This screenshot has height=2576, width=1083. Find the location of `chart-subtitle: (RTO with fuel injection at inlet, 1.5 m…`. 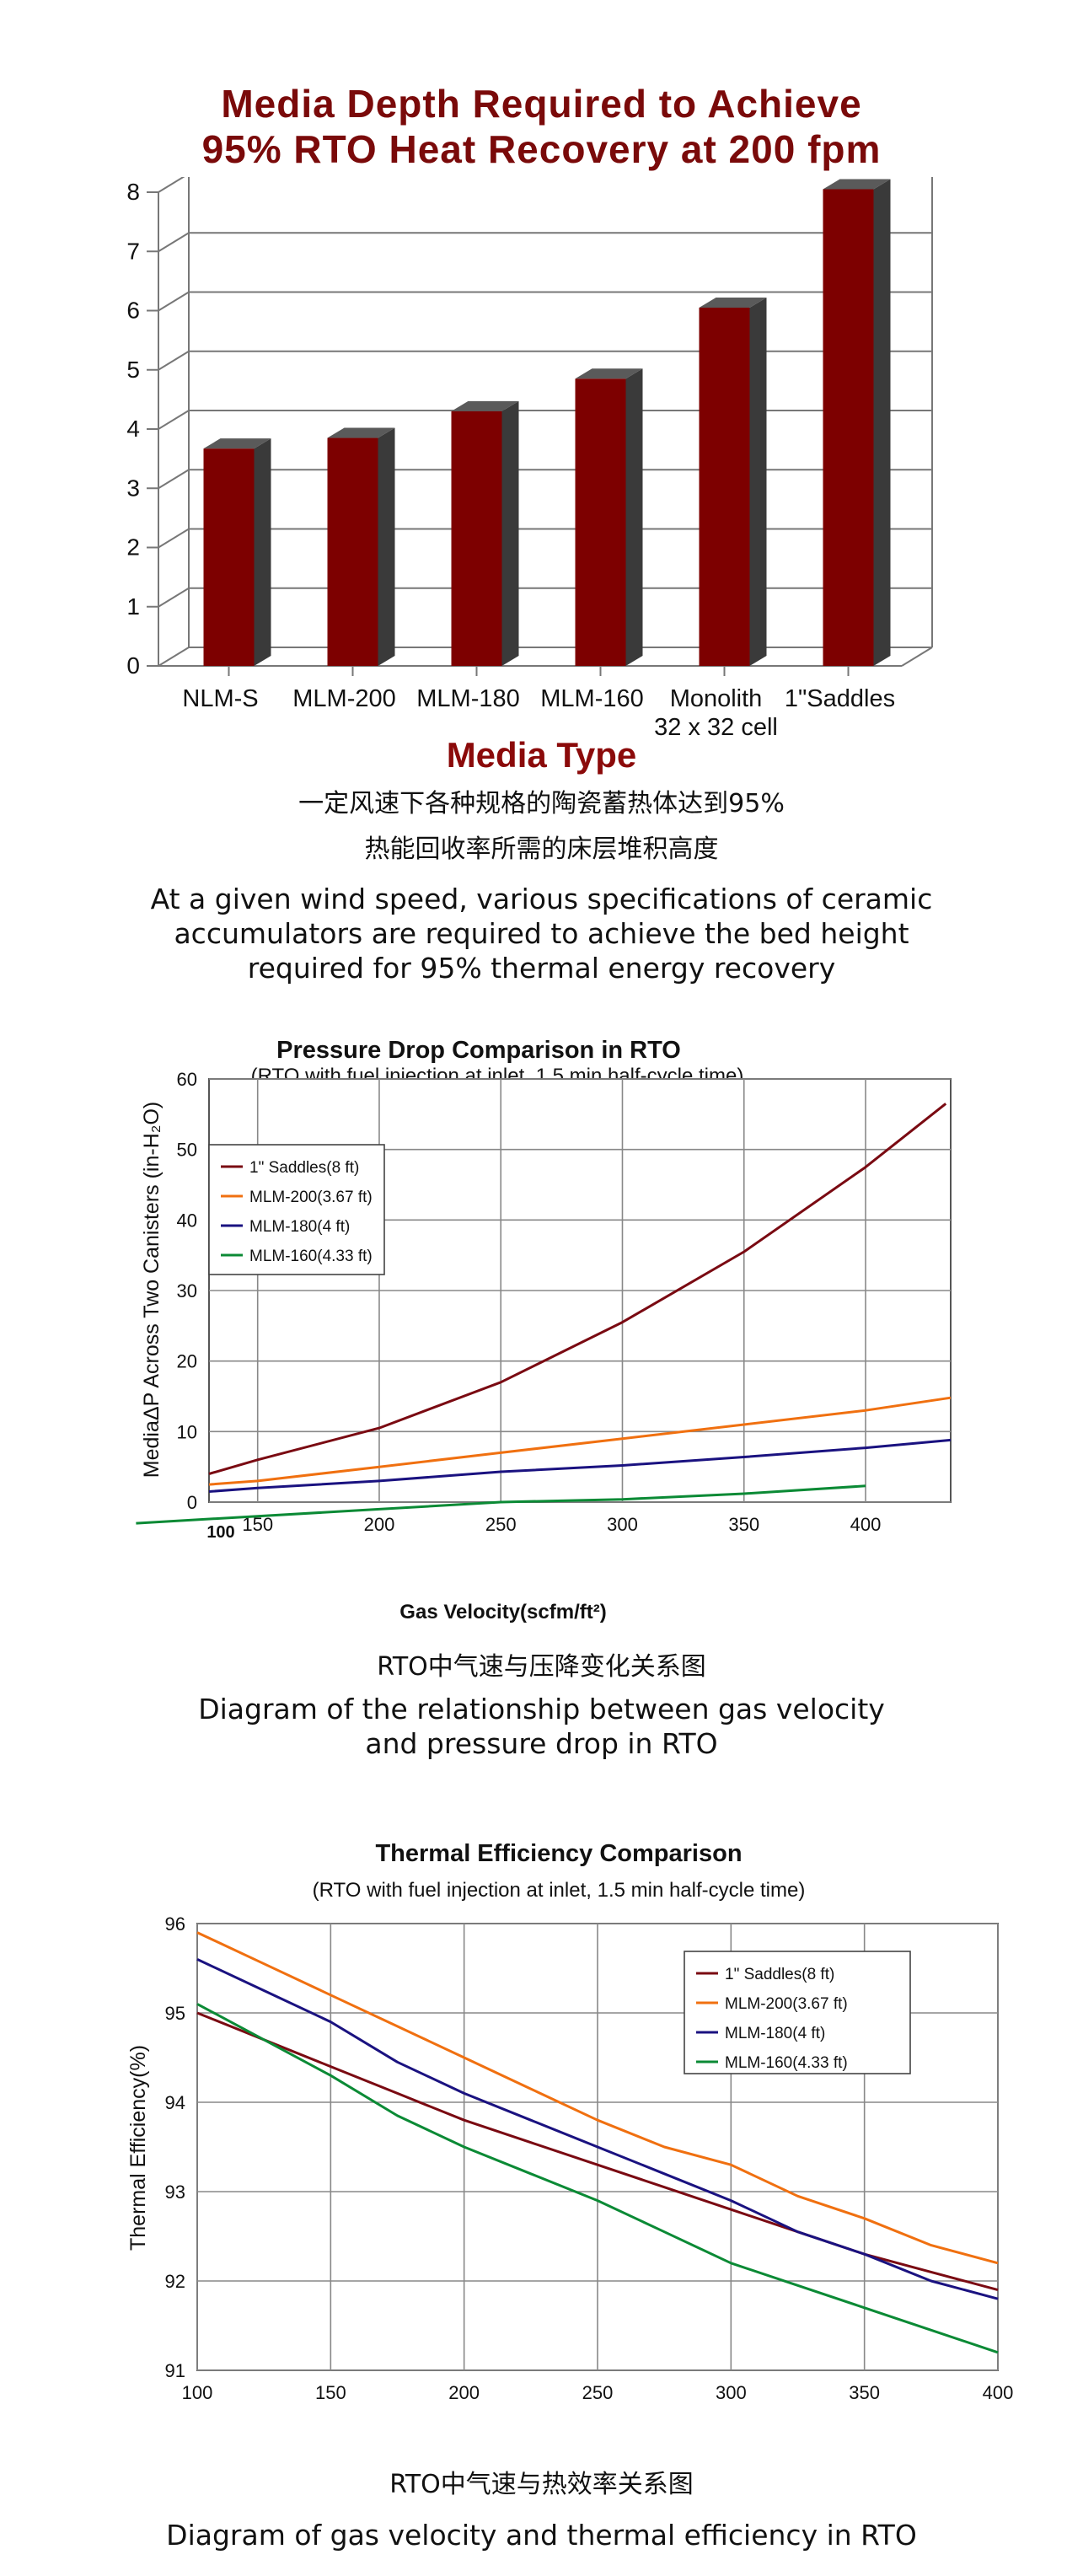

chart-subtitle: (RTO with fuel injection at inlet, 1.5 m… is located at coordinates (559, 1890).